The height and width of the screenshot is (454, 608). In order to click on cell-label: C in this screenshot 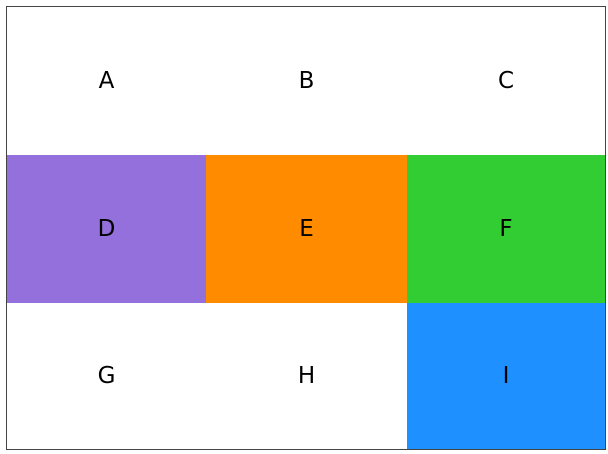, I will do `click(506, 81)`.